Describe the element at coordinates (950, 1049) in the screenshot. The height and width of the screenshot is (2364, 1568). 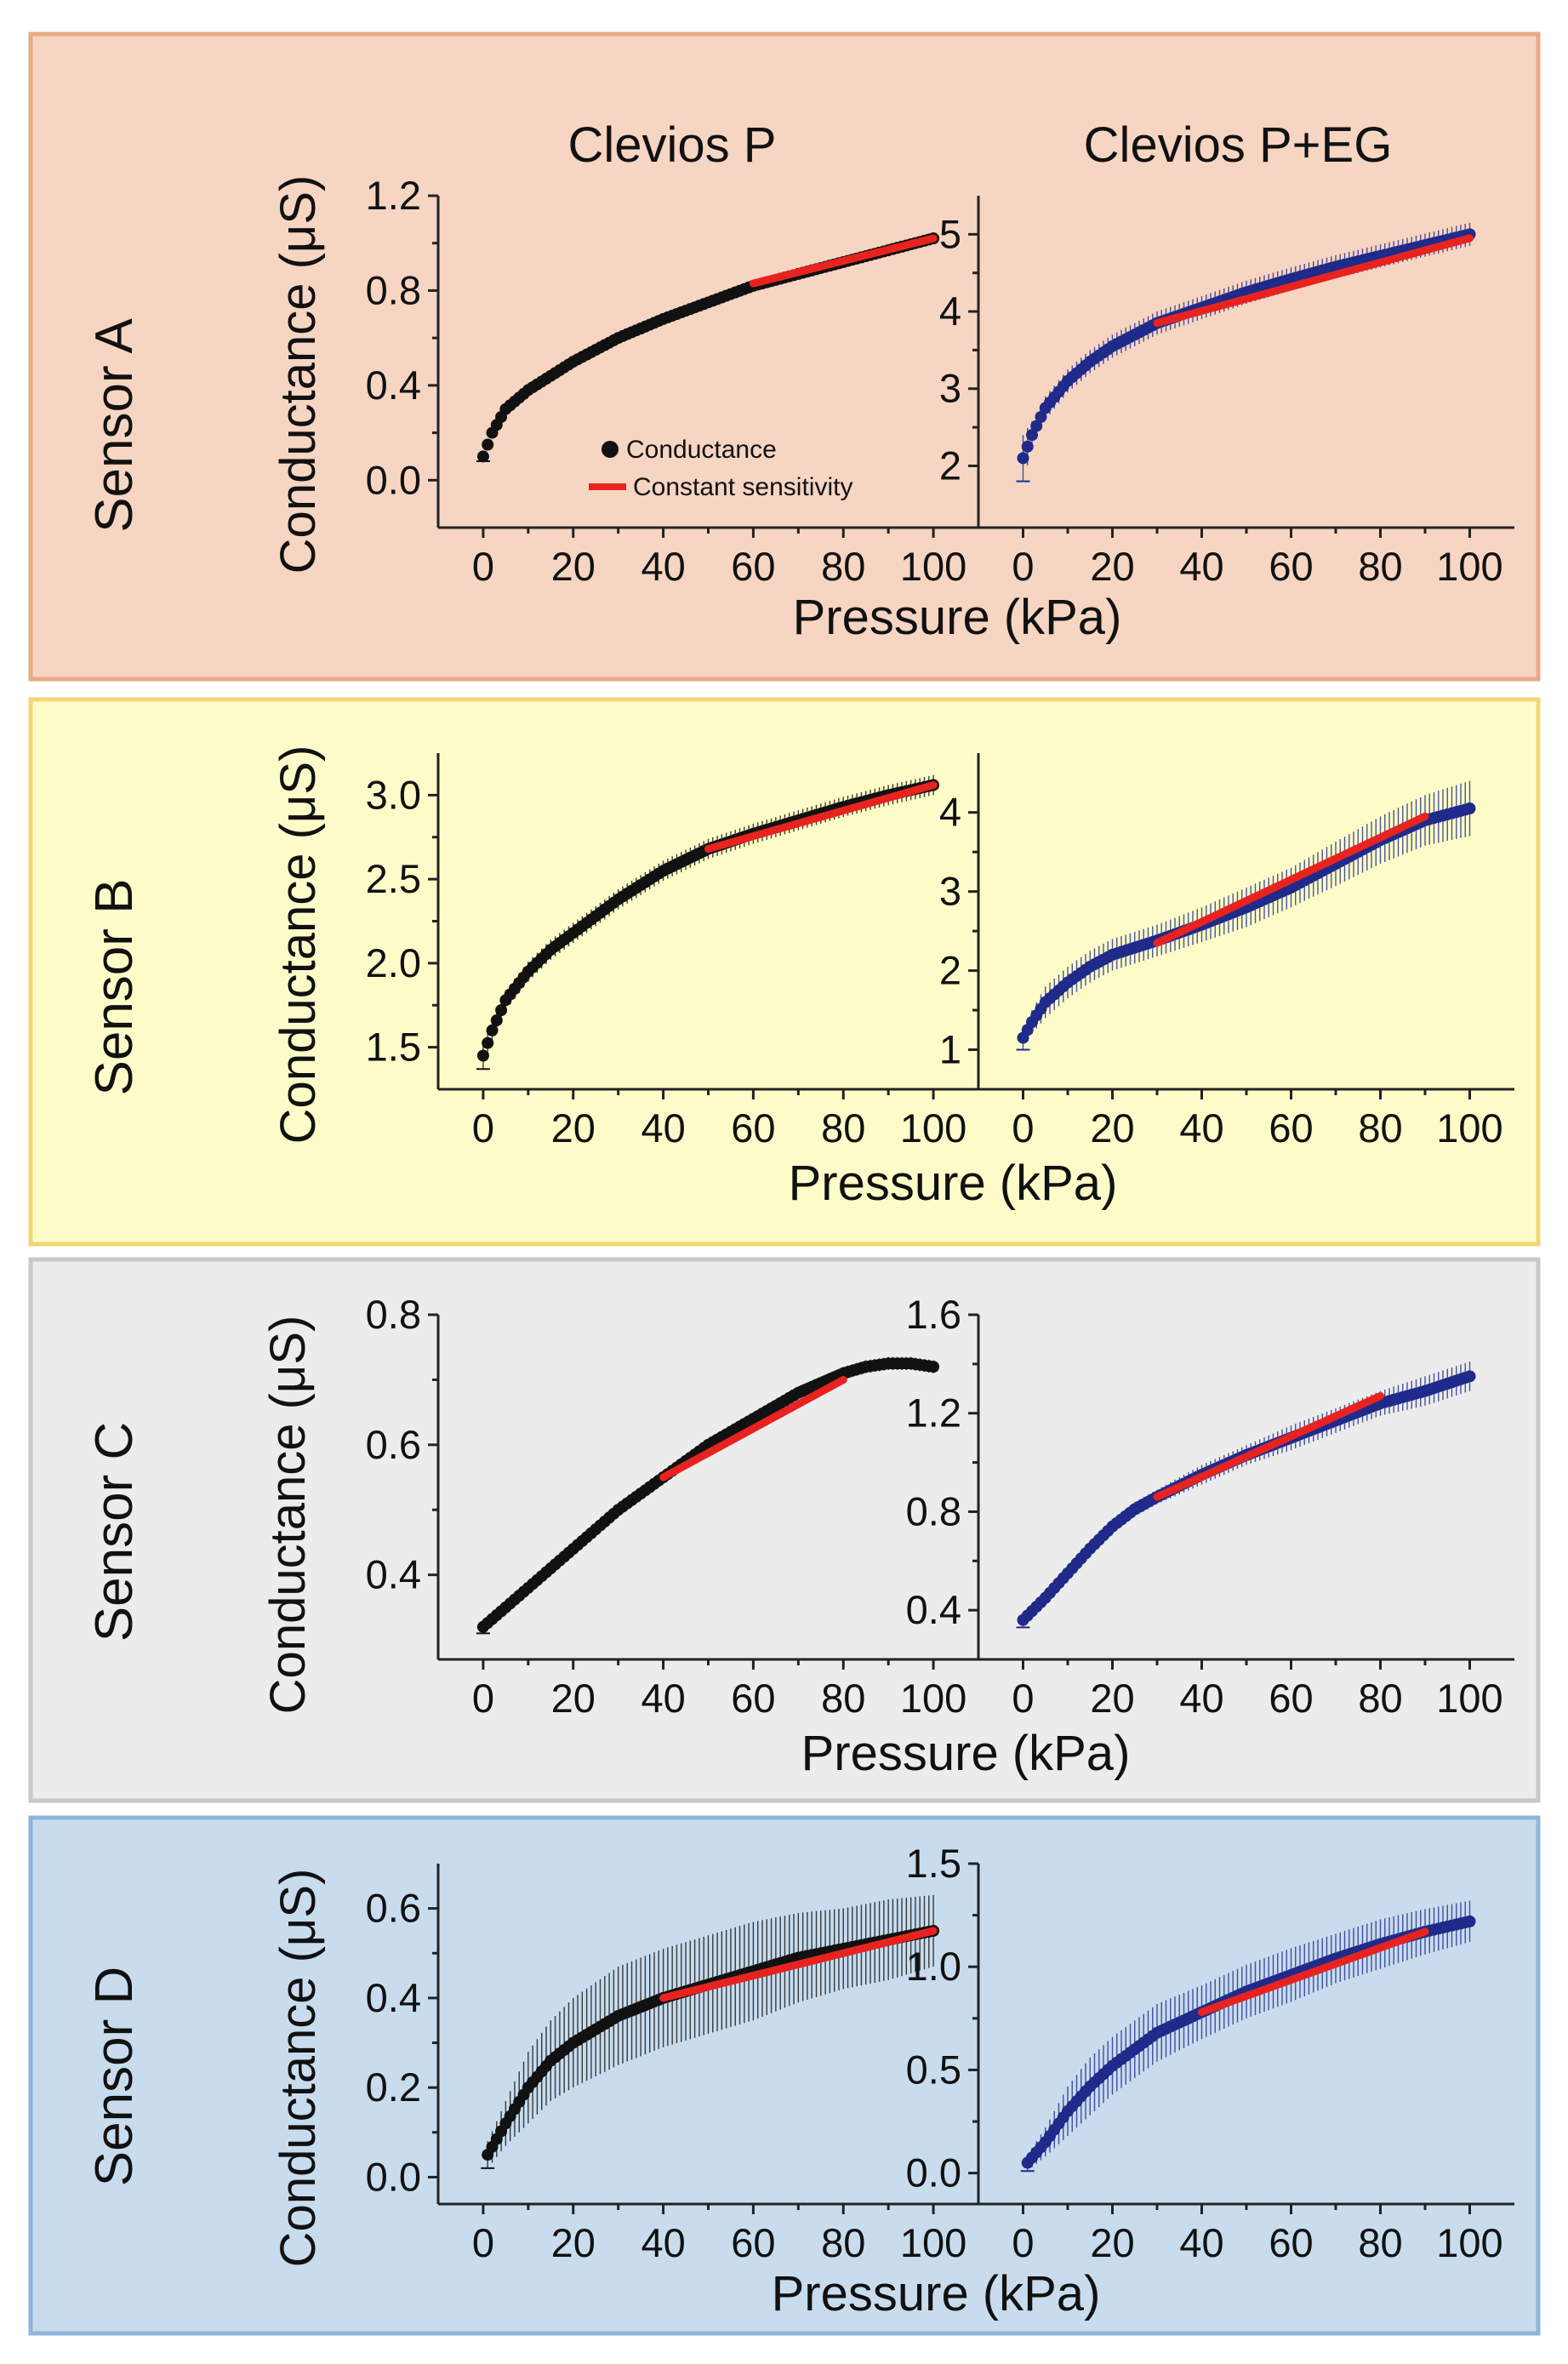
I see `y-tick-label: 1` at that location.